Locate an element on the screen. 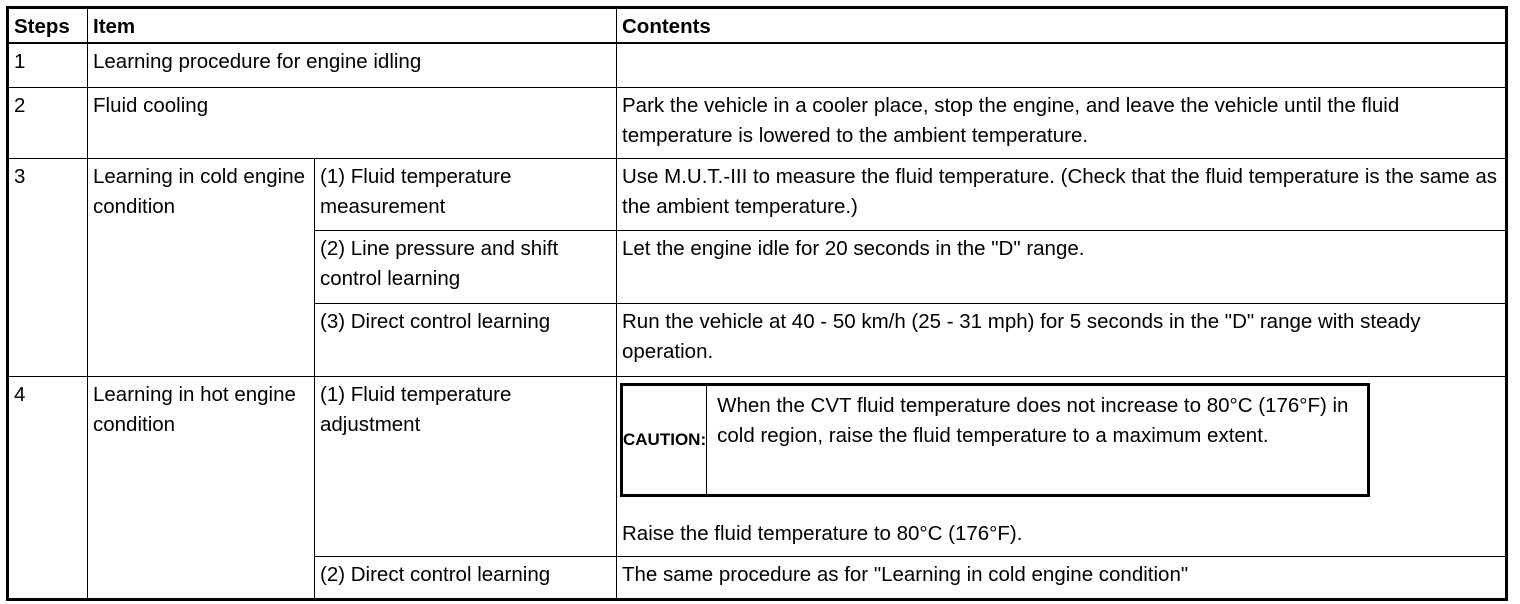  item-cell: Learning in hot engine condition is located at coordinates (201, 487).